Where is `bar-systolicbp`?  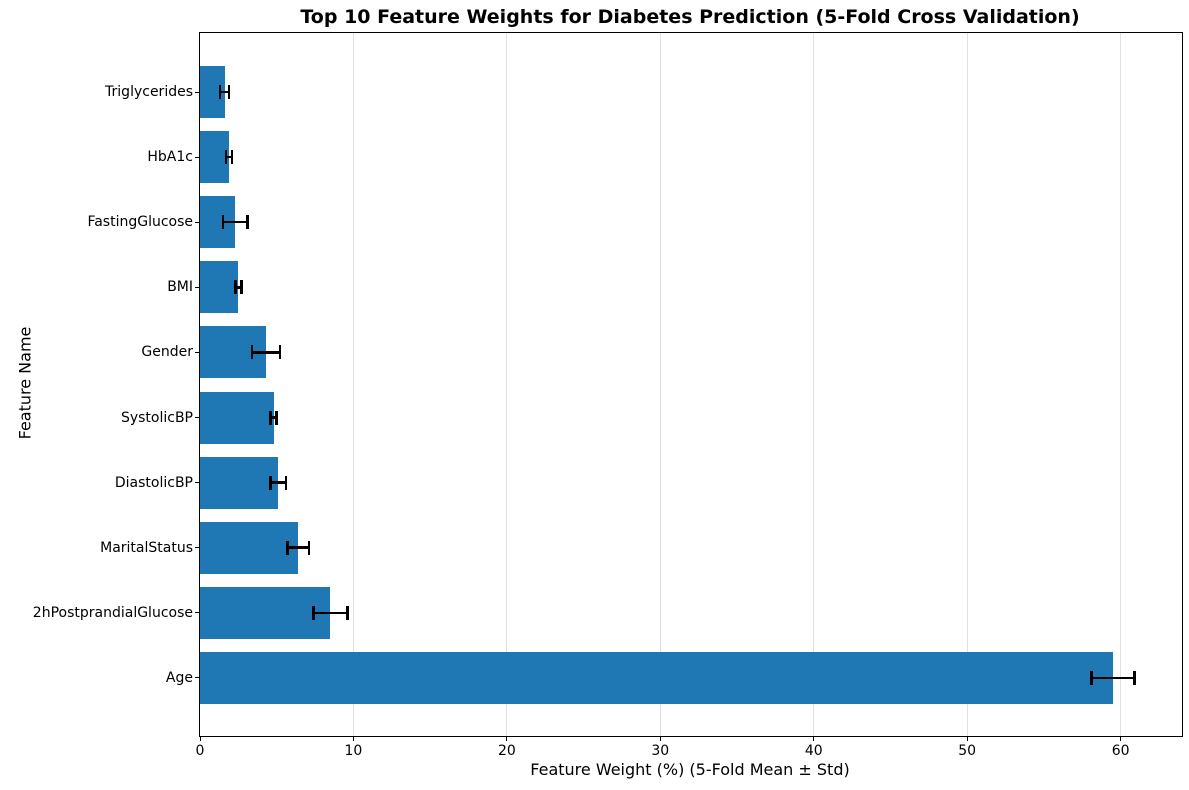 bar-systolicbp is located at coordinates (237, 417).